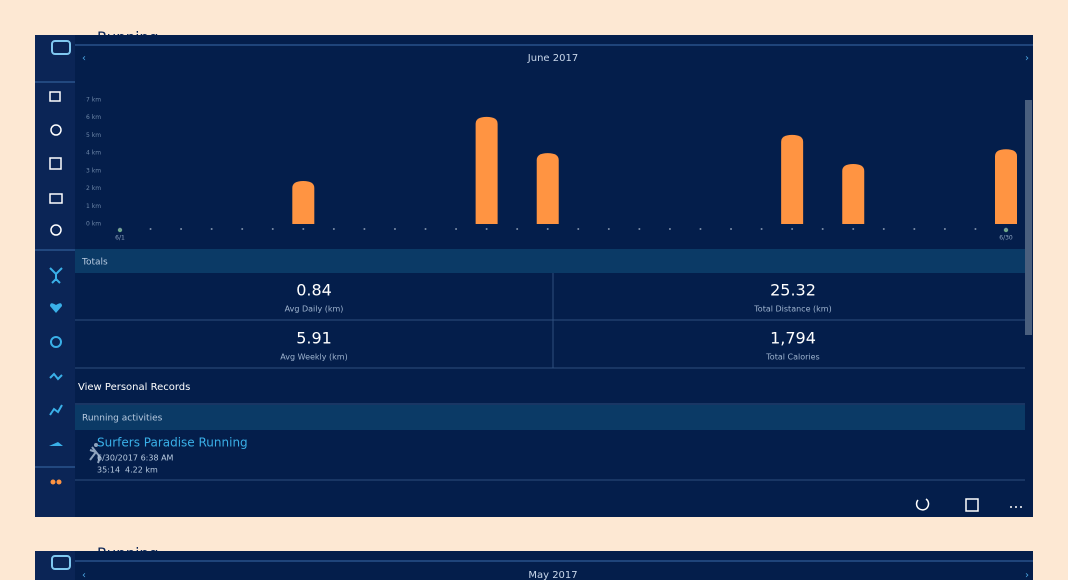 The image size is (1068, 580). What do you see at coordinates (56, 376) in the screenshot?
I see `icon-route` at bounding box center [56, 376].